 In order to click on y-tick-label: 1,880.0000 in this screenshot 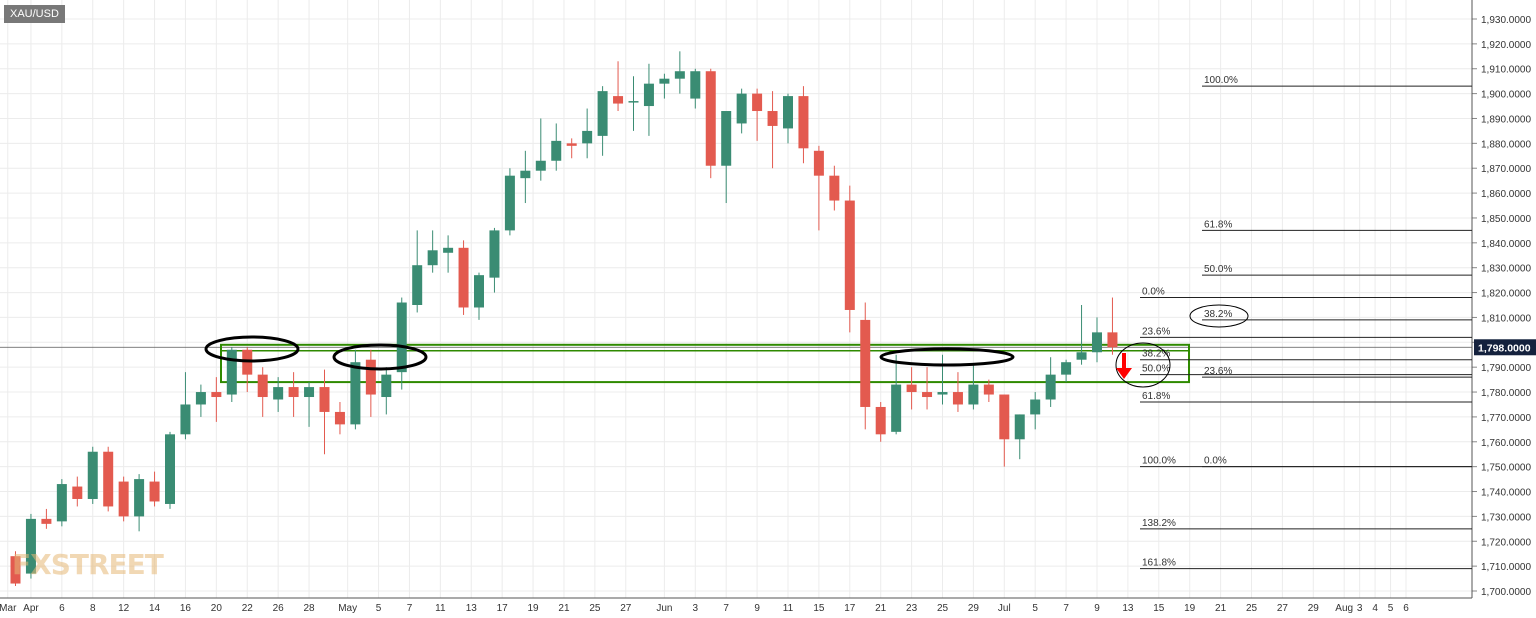, I will do `click(1506, 144)`.